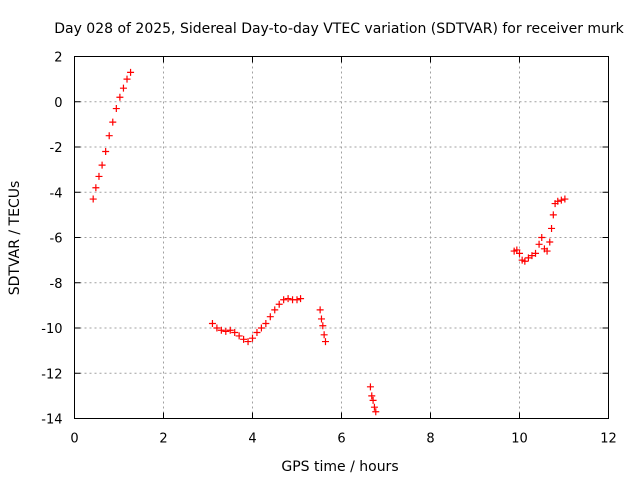 This screenshot has width=640, height=480. What do you see at coordinates (58, 58) in the screenshot?
I see `y-tick-label: 2` at bounding box center [58, 58].